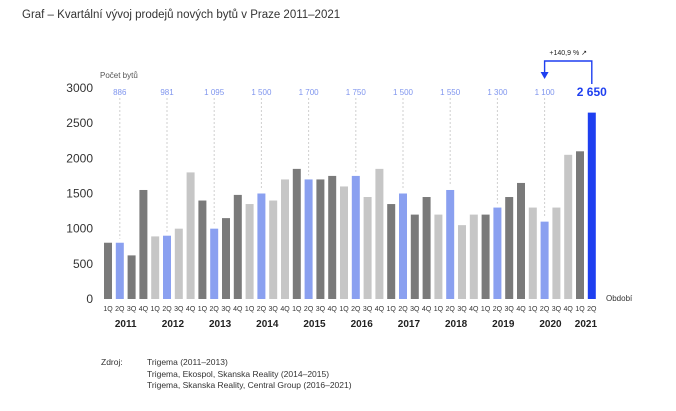 Image resolution: width=676 pixels, height=411 pixels. Describe the element at coordinates (89, 299) in the screenshot. I see `y-tick-label: 0` at that location.